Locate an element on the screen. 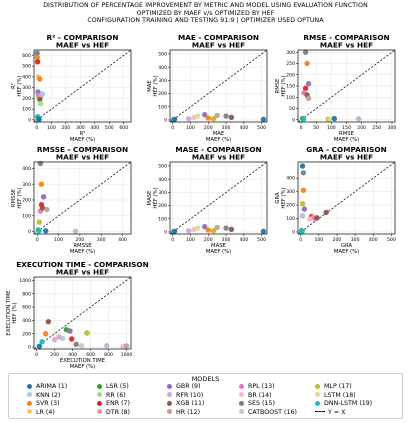 The height and width of the screenshot is (423, 411). y-tick-label: 300 is located at coordinates (290, 53).